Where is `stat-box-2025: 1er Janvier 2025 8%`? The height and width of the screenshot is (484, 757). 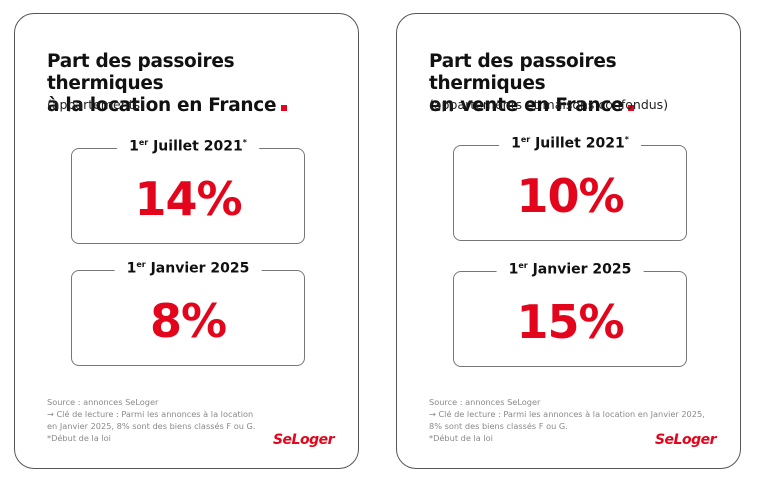 stat-box-2025: 1er Janvier 2025 8% is located at coordinates (188, 313).